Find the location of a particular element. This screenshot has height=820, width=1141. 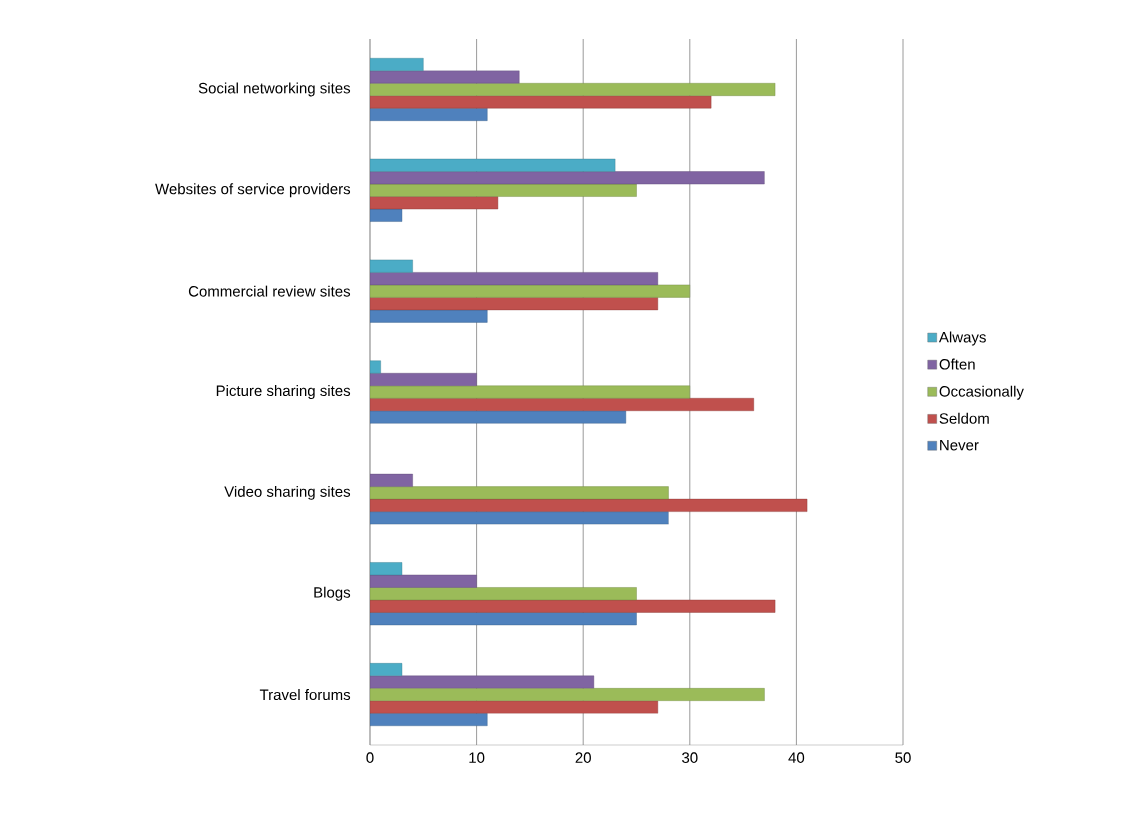

x-tick-label: 10 is located at coordinates (477, 757).